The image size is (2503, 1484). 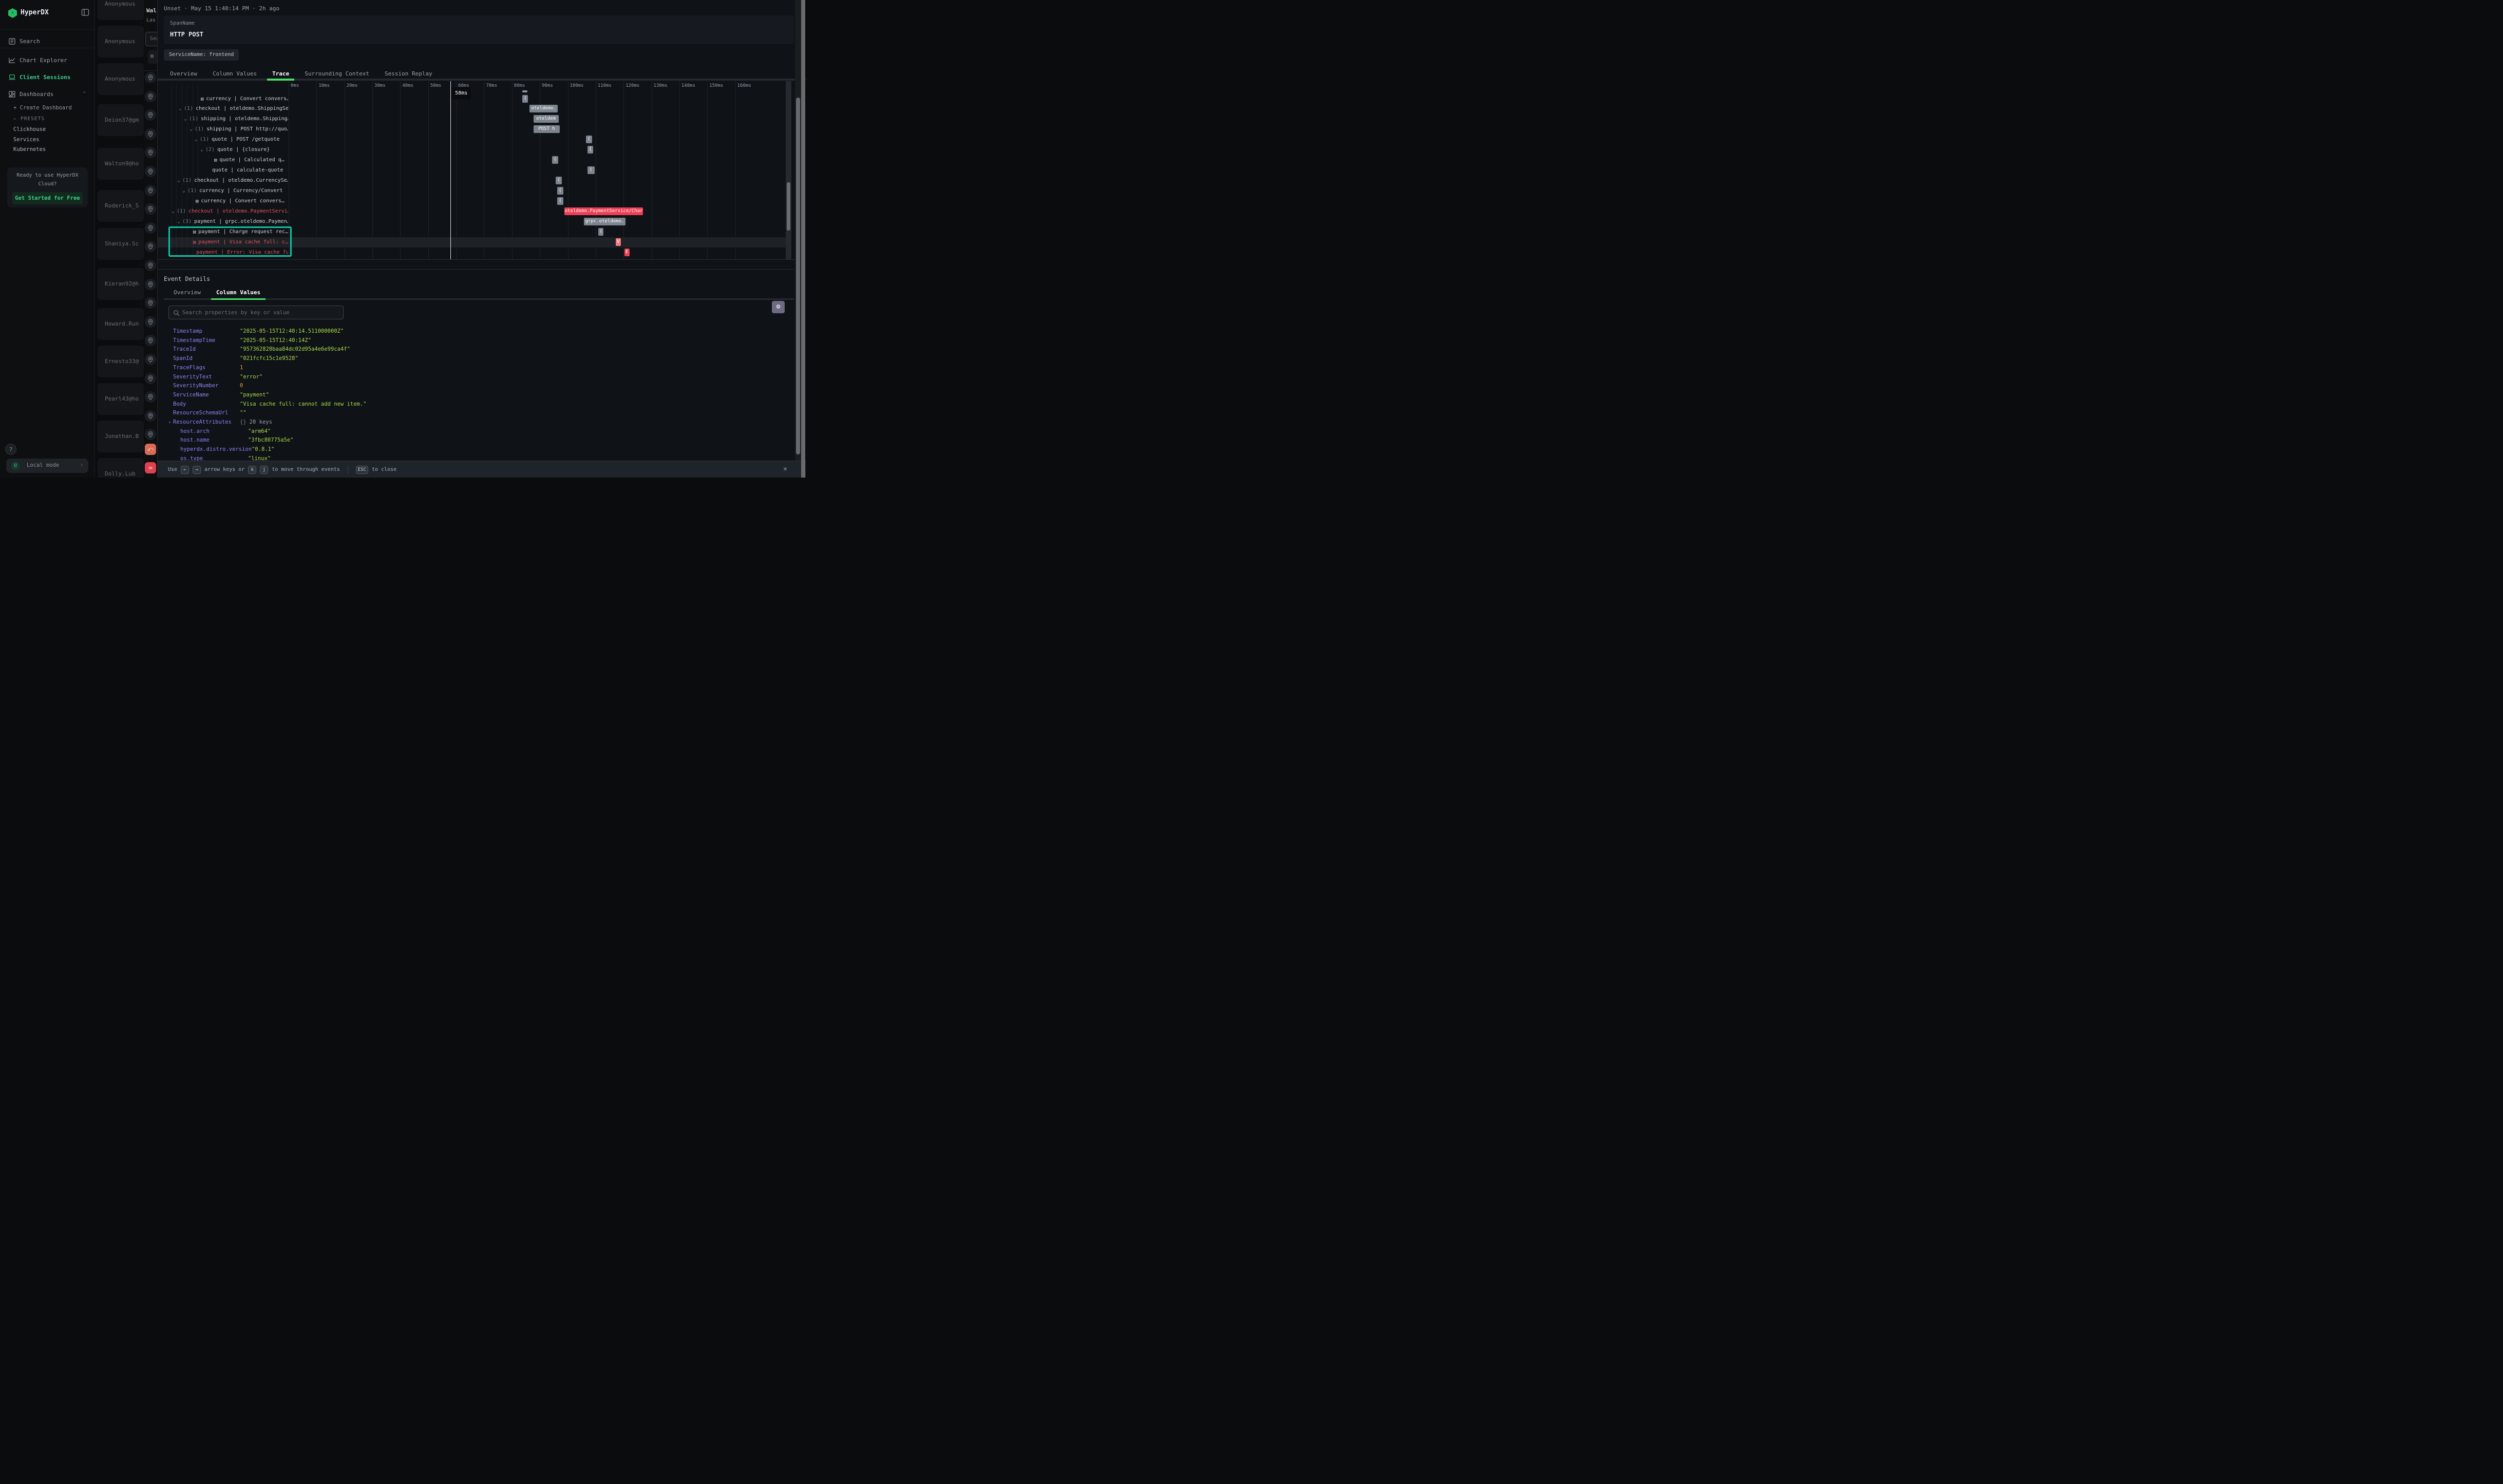 What do you see at coordinates (169, 422) in the screenshot?
I see `collapse-triangle-icon: ▾` at bounding box center [169, 422].